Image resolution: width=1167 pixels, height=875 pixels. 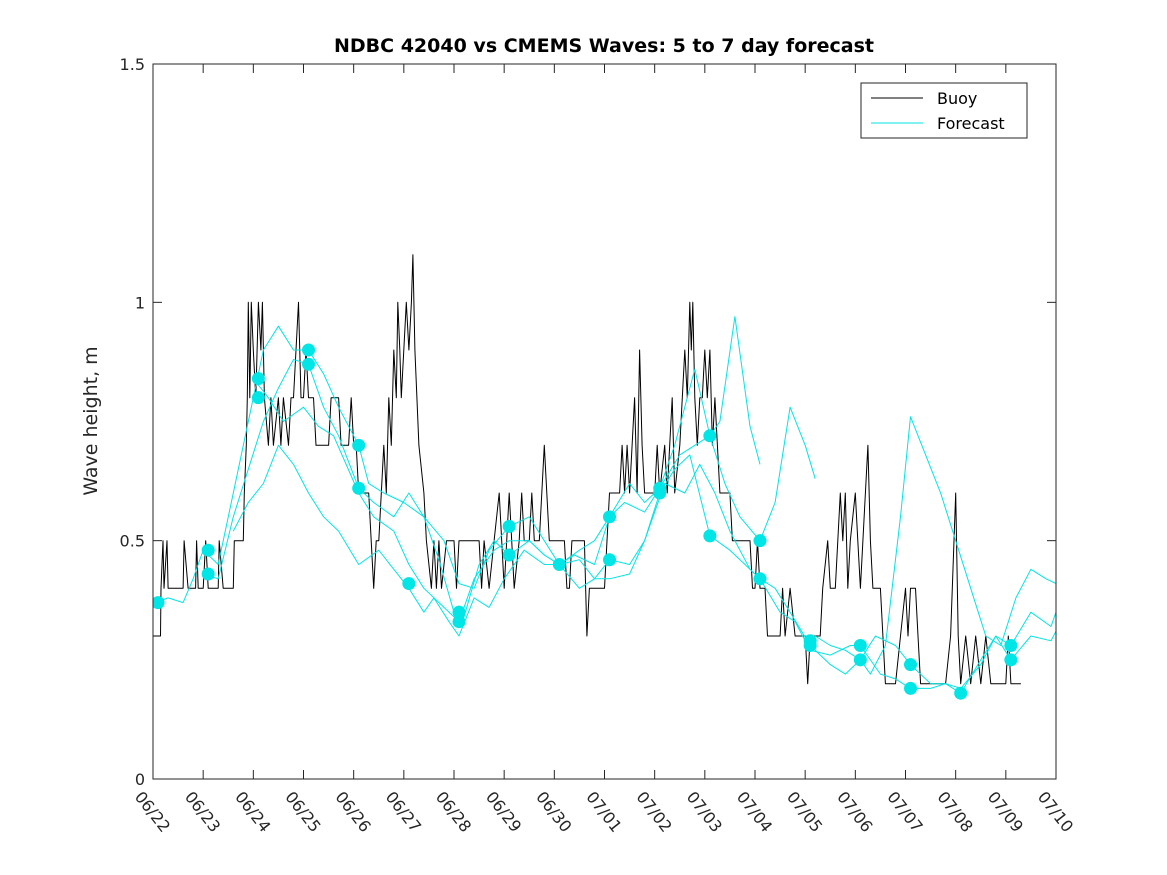 I want to click on x-tick-label: 07/10, so click(x=1055, y=812).